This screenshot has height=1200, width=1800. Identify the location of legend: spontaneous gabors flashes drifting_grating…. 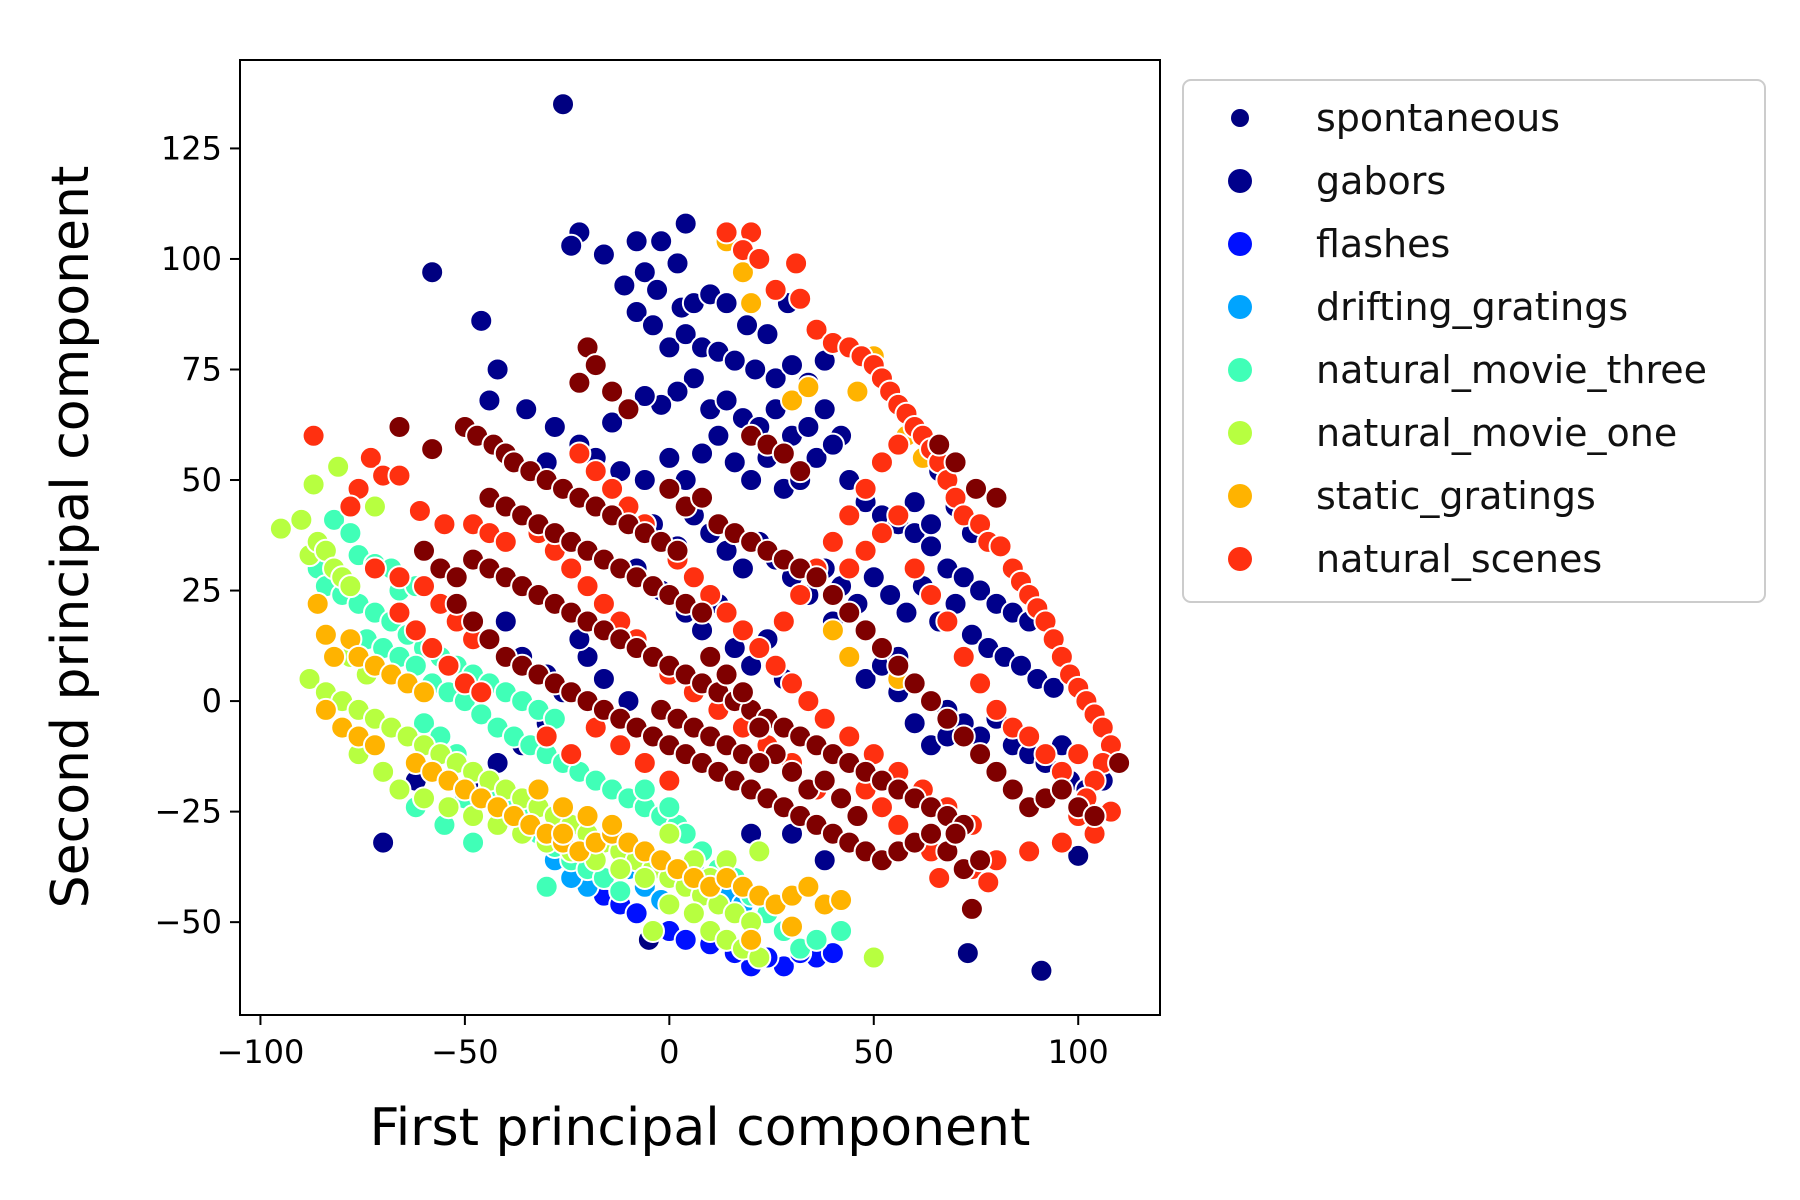
(1474, 341).